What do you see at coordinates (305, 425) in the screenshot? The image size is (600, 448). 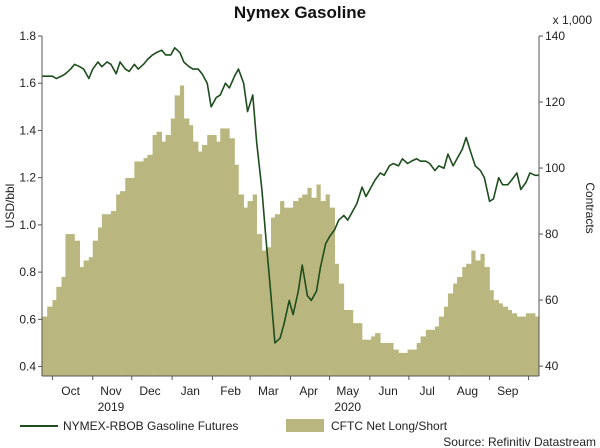 I see `legend-area-swatch` at bounding box center [305, 425].